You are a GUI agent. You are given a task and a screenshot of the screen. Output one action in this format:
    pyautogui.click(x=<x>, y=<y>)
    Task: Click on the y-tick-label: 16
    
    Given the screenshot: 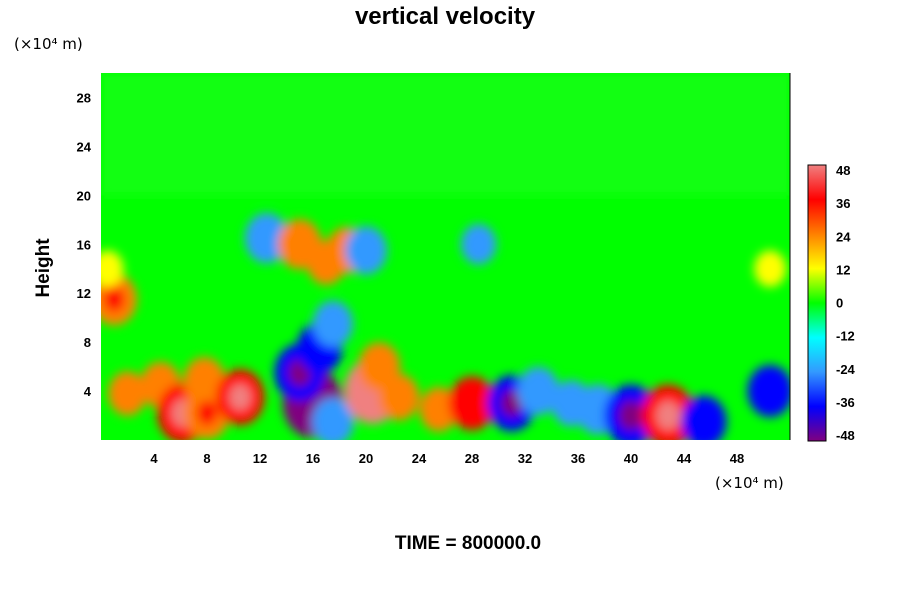 What is the action you would take?
    pyautogui.click(x=84, y=244)
    